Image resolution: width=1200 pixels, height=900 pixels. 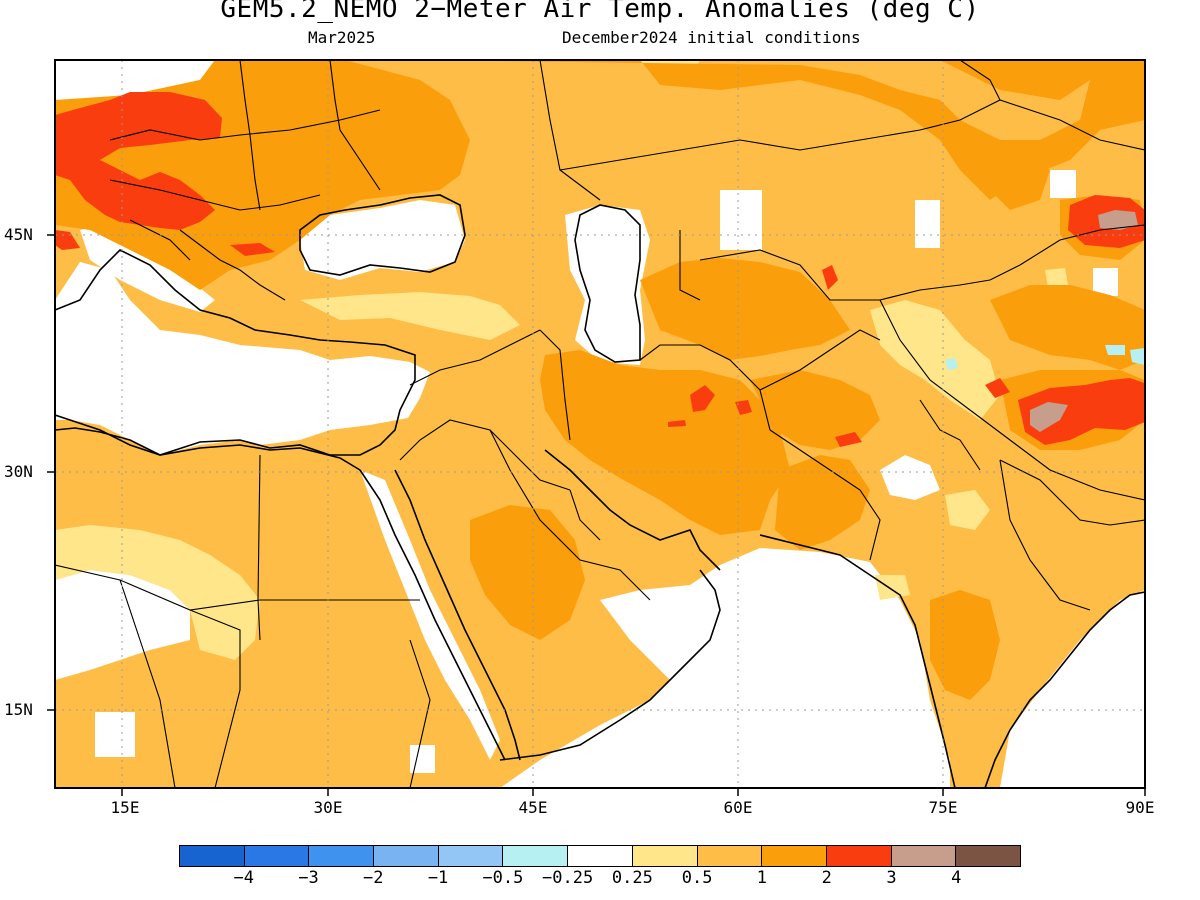 What do you see at coordinates (892, 587) in the screenshot?
I see `low-anomaly-india-b` at bounding box center [892, 587].